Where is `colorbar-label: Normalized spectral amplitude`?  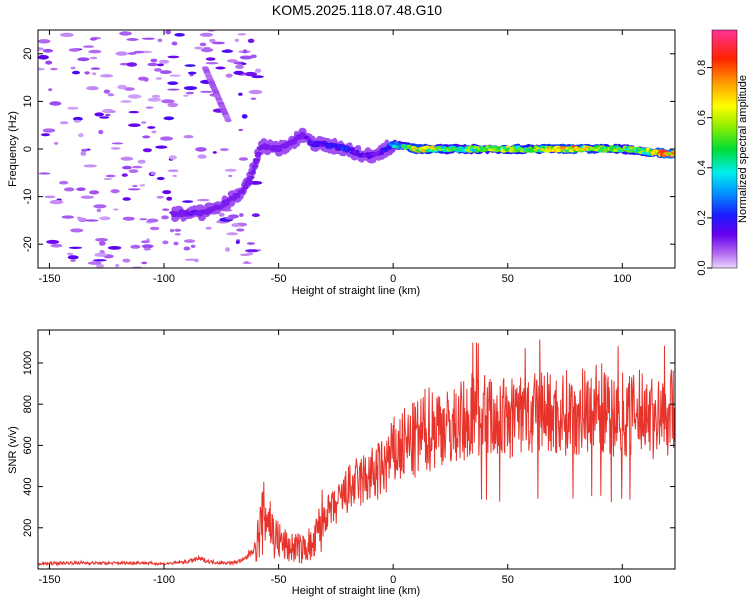
colorbar-label: Normalized spectral amplitude is located at coordinates (743, 149).